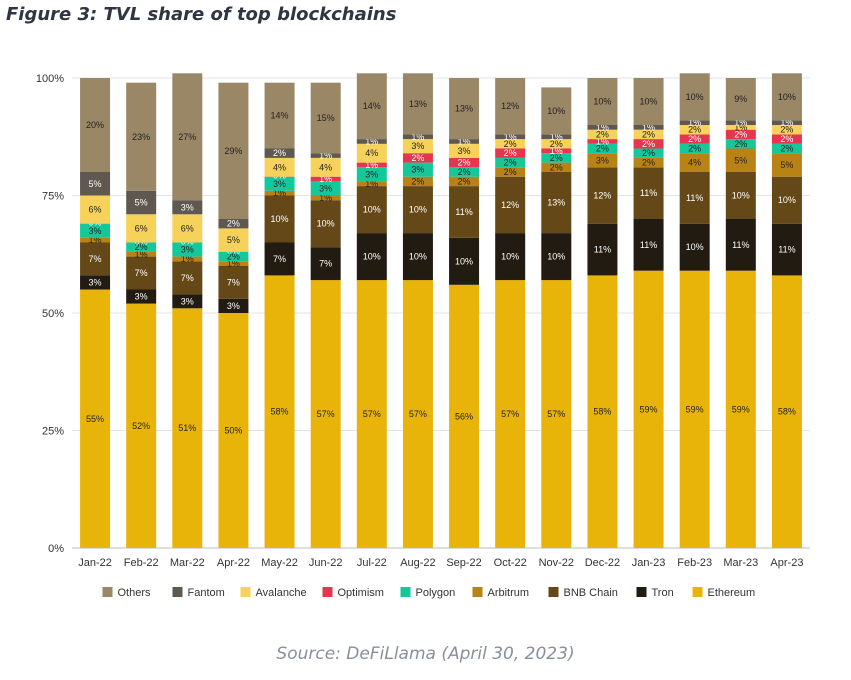 The image size is (851, 680). I want to click on legend-swatch, so click(405, 592).